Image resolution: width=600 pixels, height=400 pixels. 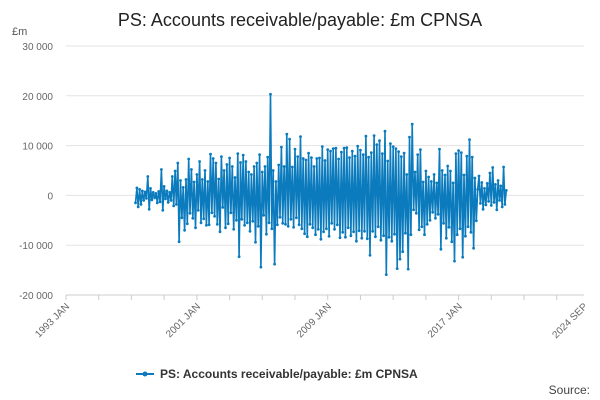 What do you see at coordinates (50, 196) in the screenshot?
I see `y-tick-label: 0` at bounding box center [50, 196].